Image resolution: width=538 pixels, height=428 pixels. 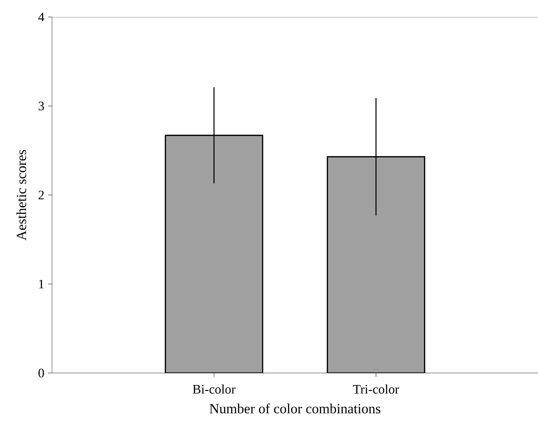 What do you see at coordinates (214, 389) in the screenshot?
I see `x-tick-label: Bi-color` at bounding box center [214, 389].